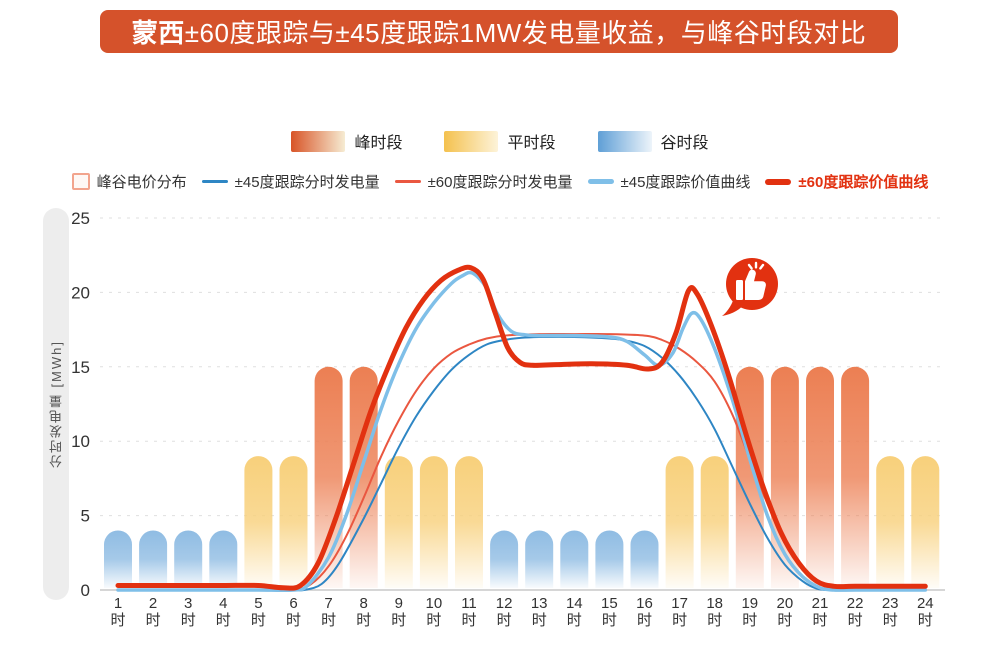  What do you see at coordinates (600, 181) in the screenshot?
I see `thick-lightblue-line-icon` at bounding box center [600, 181].